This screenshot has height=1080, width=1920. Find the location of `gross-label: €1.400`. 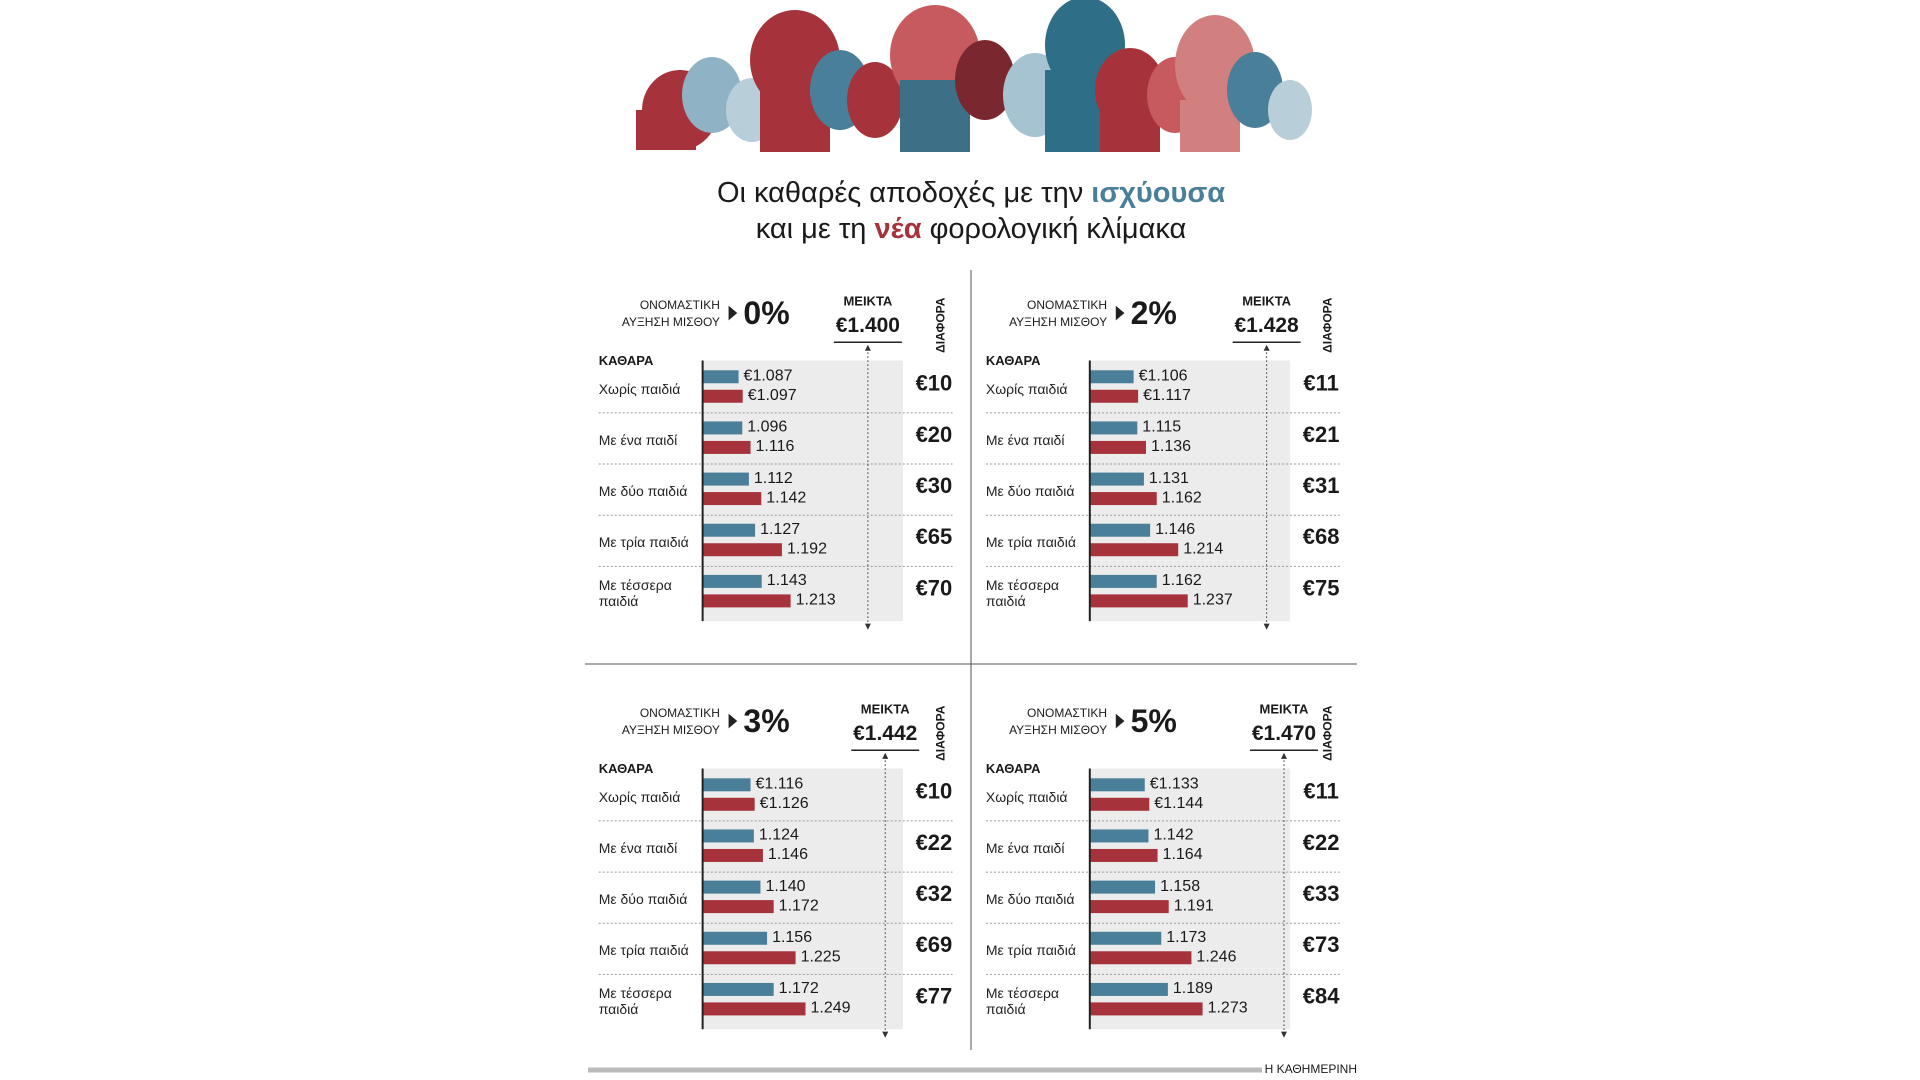

gross-label: €1.400 is located at coordinates (868, 325).